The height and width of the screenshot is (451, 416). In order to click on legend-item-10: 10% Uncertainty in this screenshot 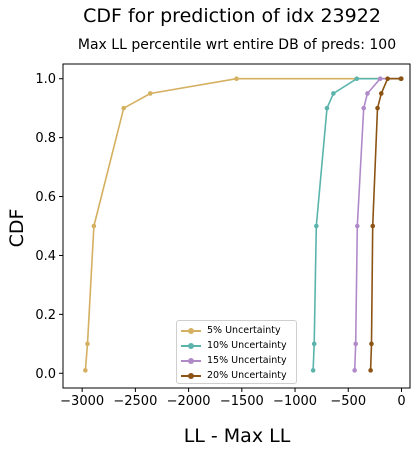, I will do `click(234, 345)`.